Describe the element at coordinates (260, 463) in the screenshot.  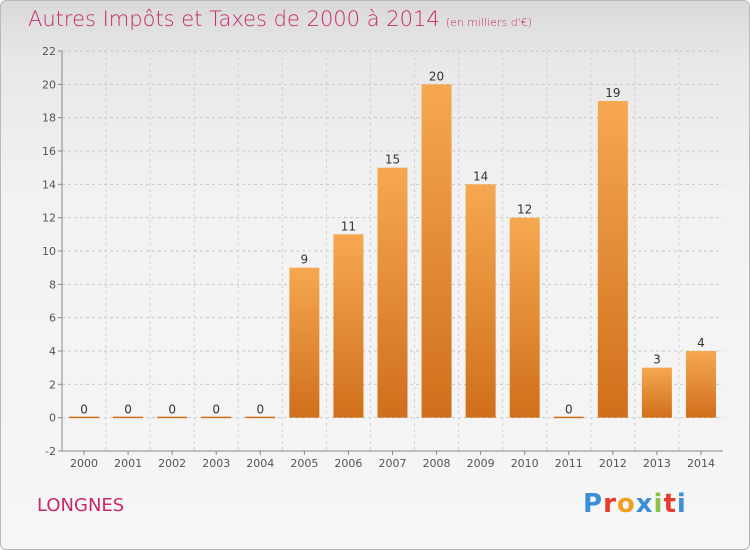
I see `x-tick-label: 2004` at that location.